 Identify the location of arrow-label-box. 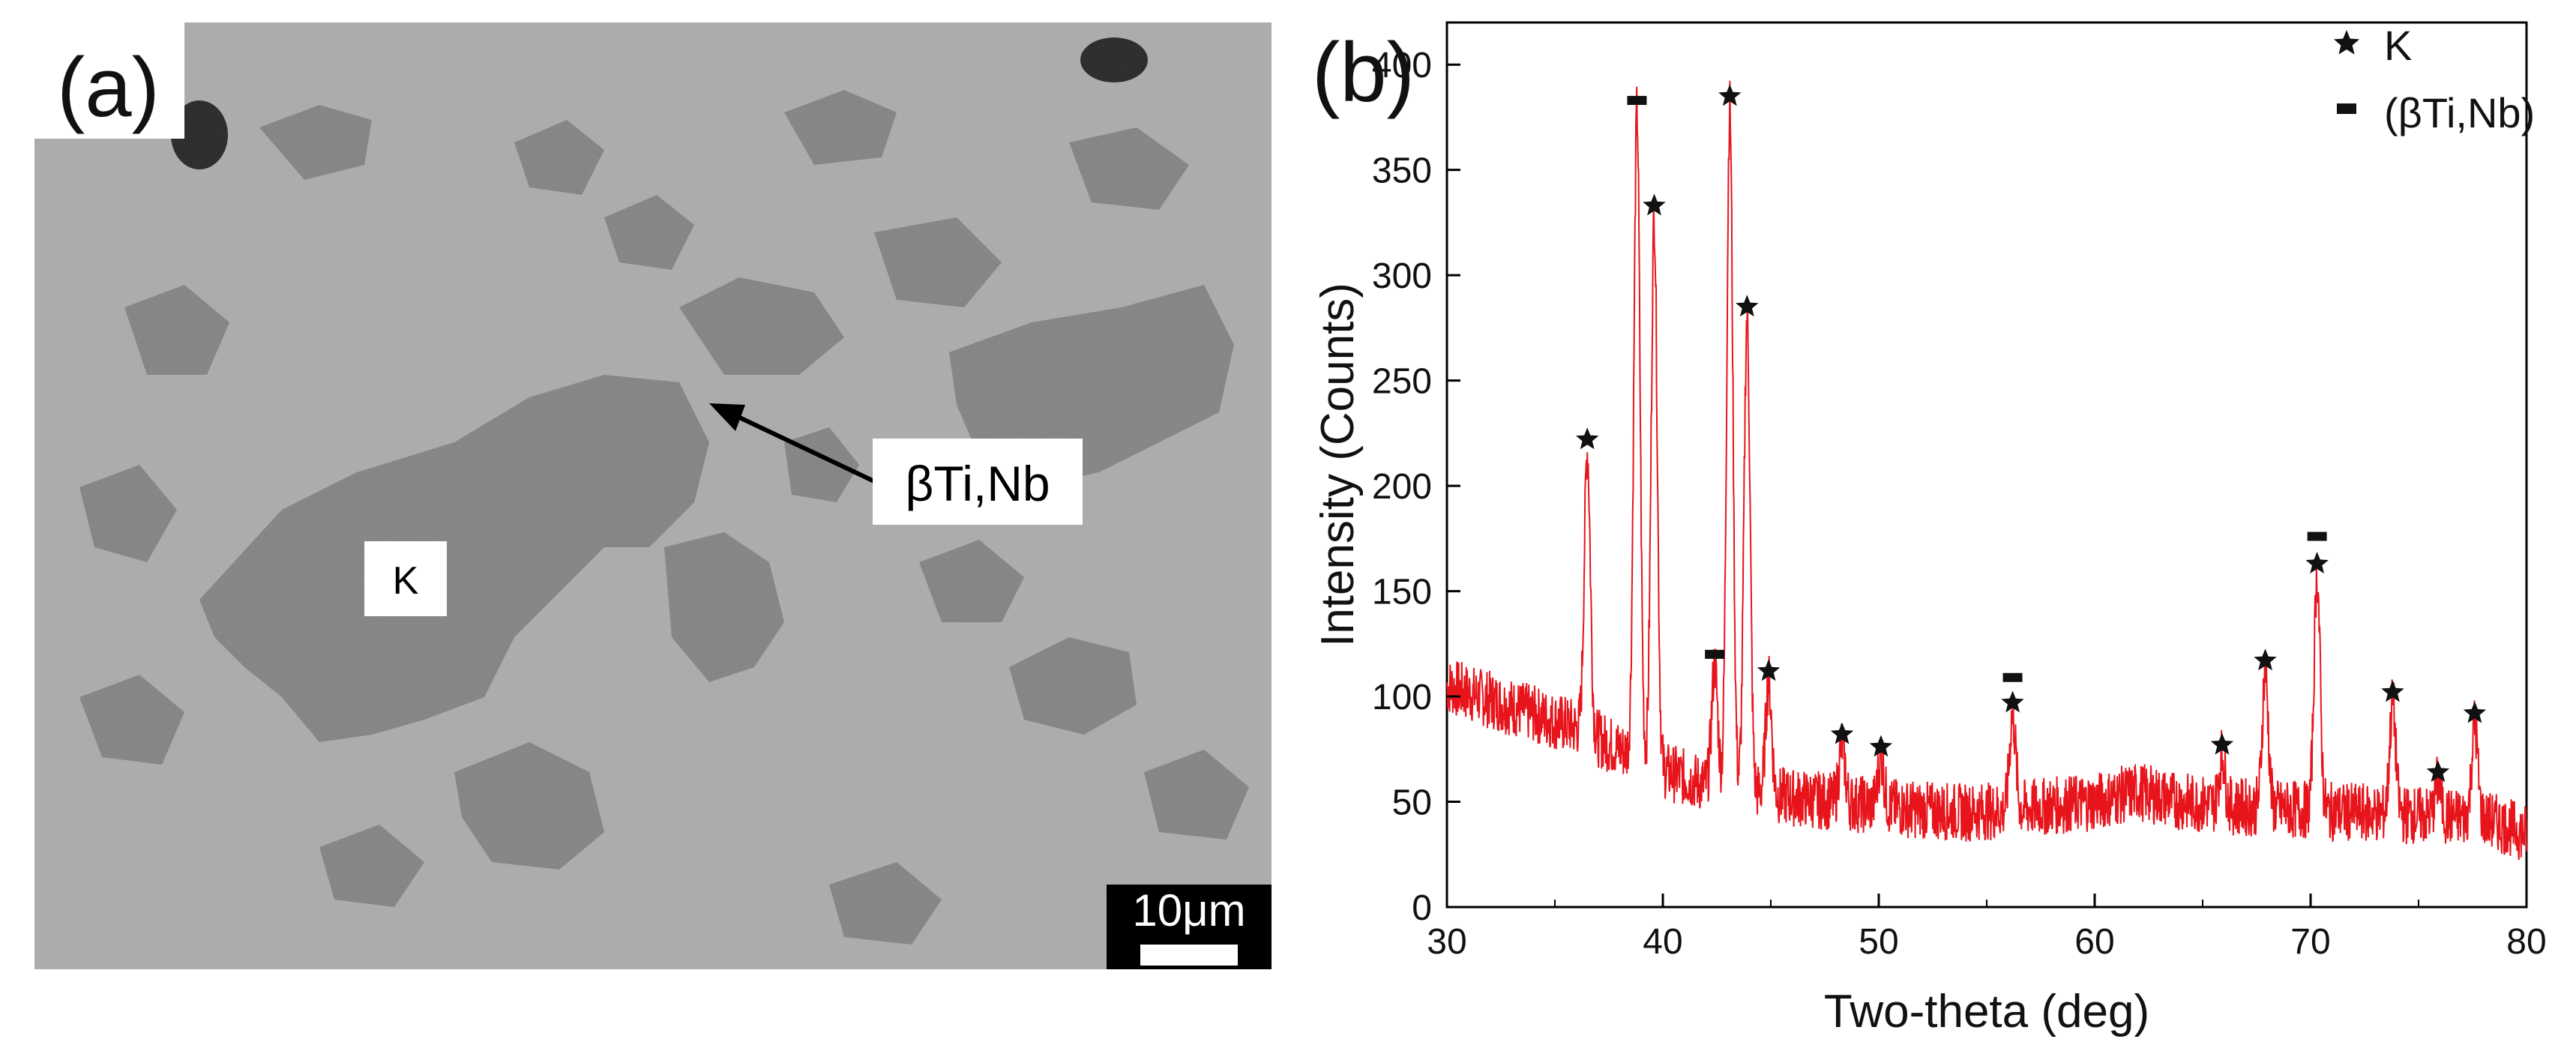
(978, 482).